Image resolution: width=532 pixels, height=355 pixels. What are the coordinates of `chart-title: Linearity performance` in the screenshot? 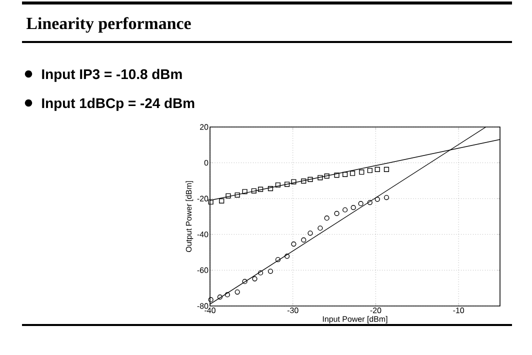 It's located at (108, 25).